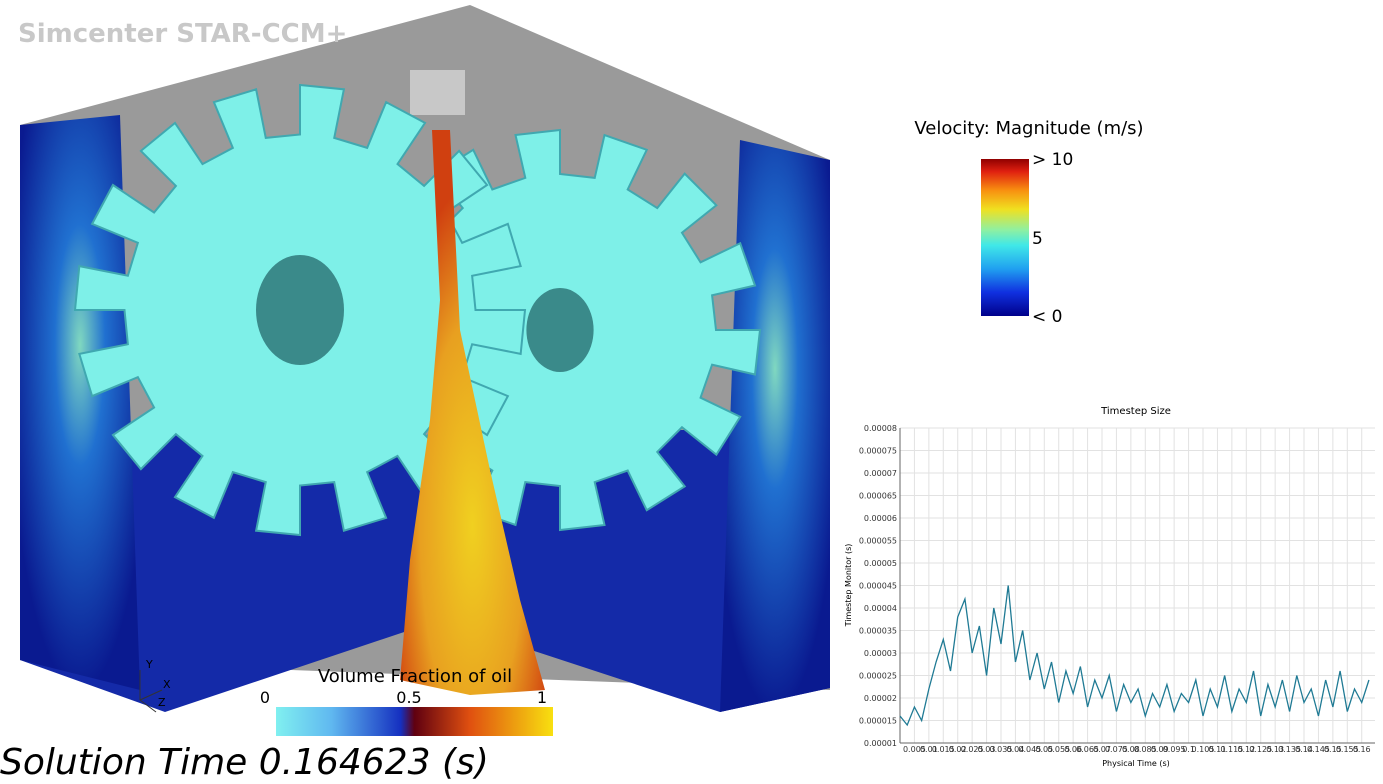 The image size is (1383, 784). What do you see at coordinates (878, 541) in the screenshot?
I see `y-tick-label: 0.000055` at bounding box center [878, 541].